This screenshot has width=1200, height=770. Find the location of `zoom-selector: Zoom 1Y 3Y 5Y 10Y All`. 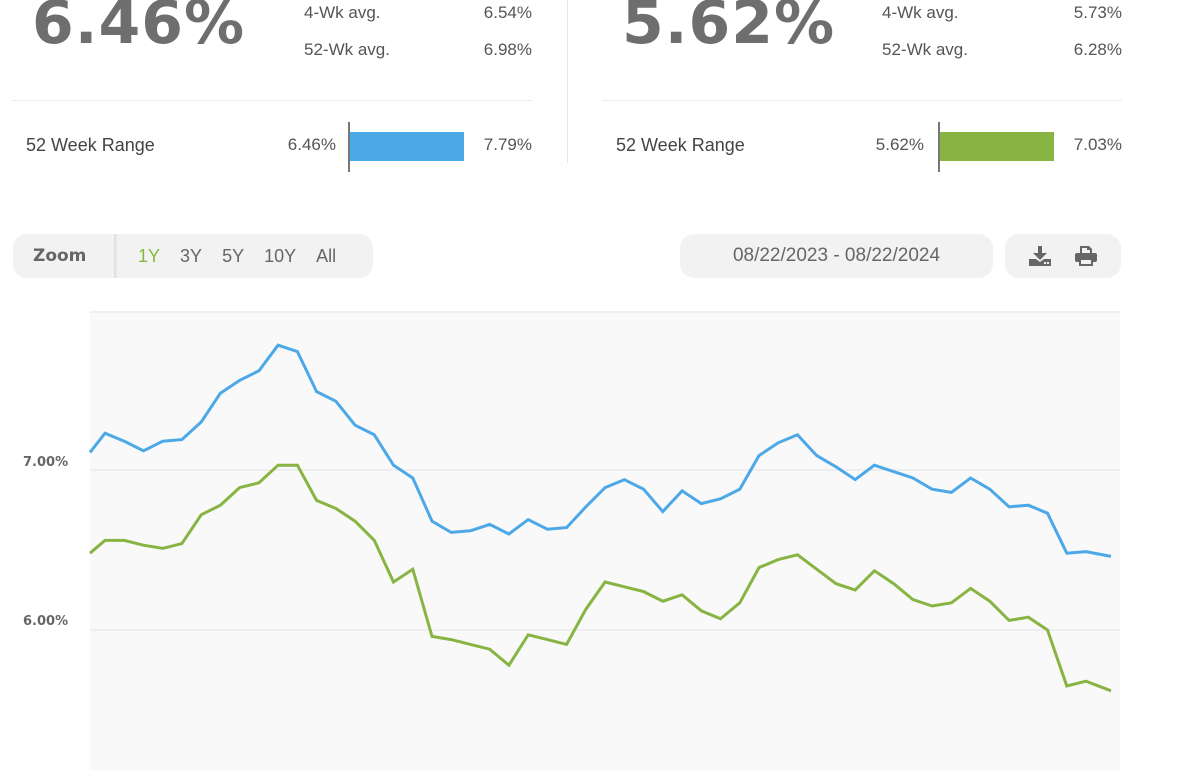

zoom-selector: Zoom 1Y 3Y 5Y 10Y All is located at coordinates (193, 256).